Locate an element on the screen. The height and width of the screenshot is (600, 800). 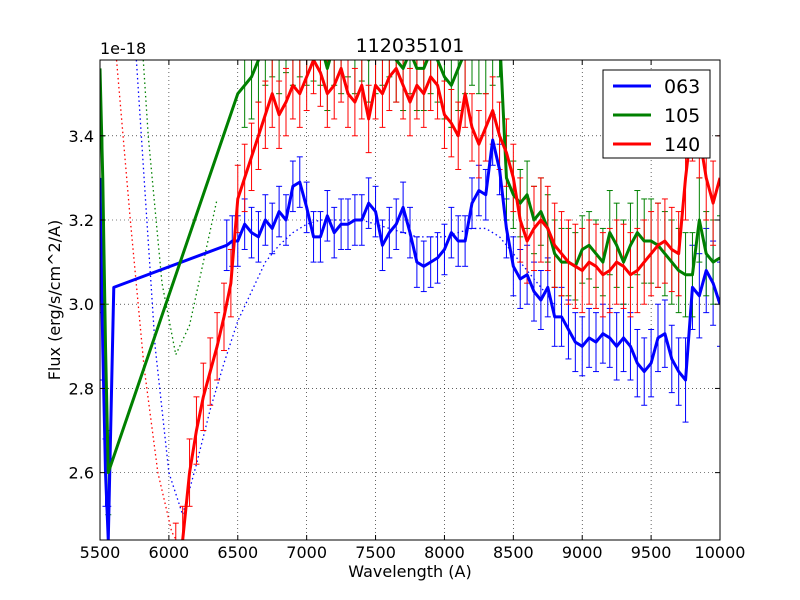
x-tick-label: 7500 is located at coordinates (375, 552).